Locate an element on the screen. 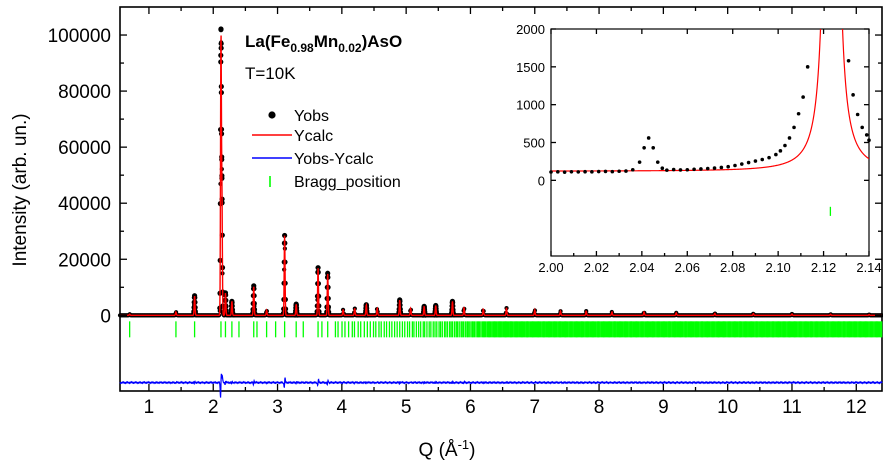  inset-x-tick-label: 2.02 is located at coordinates (596, 267).